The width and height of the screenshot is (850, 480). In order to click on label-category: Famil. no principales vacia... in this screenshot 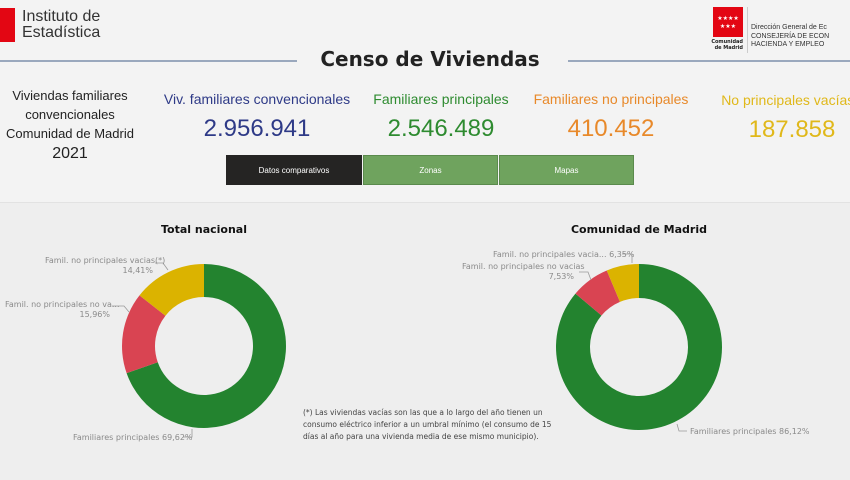, I will do `click(550, 254)`.